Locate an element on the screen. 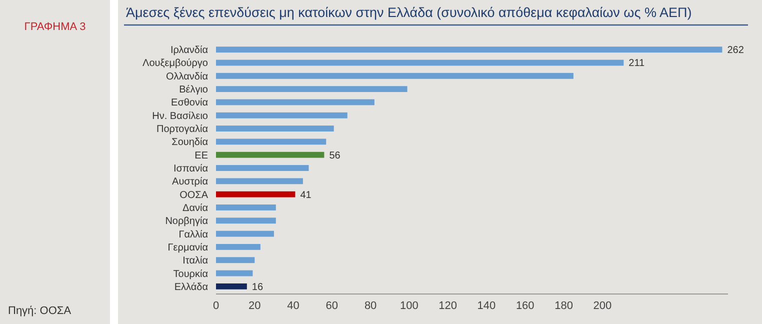 This screenshot has height=324, width=762. data-label: 211 is located at coordinates (637, 64).